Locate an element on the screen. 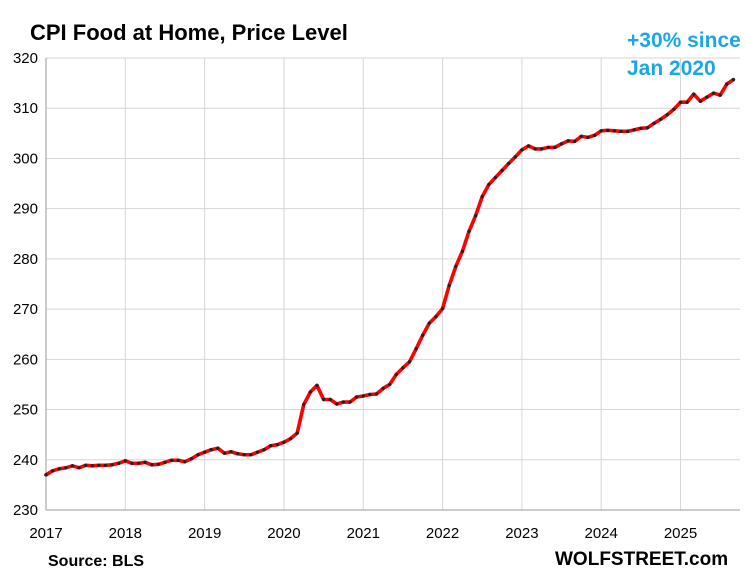 The width and height of the screenshot is (746, 574). x-tick-label: 2021 is located at coordinates (363, 533).